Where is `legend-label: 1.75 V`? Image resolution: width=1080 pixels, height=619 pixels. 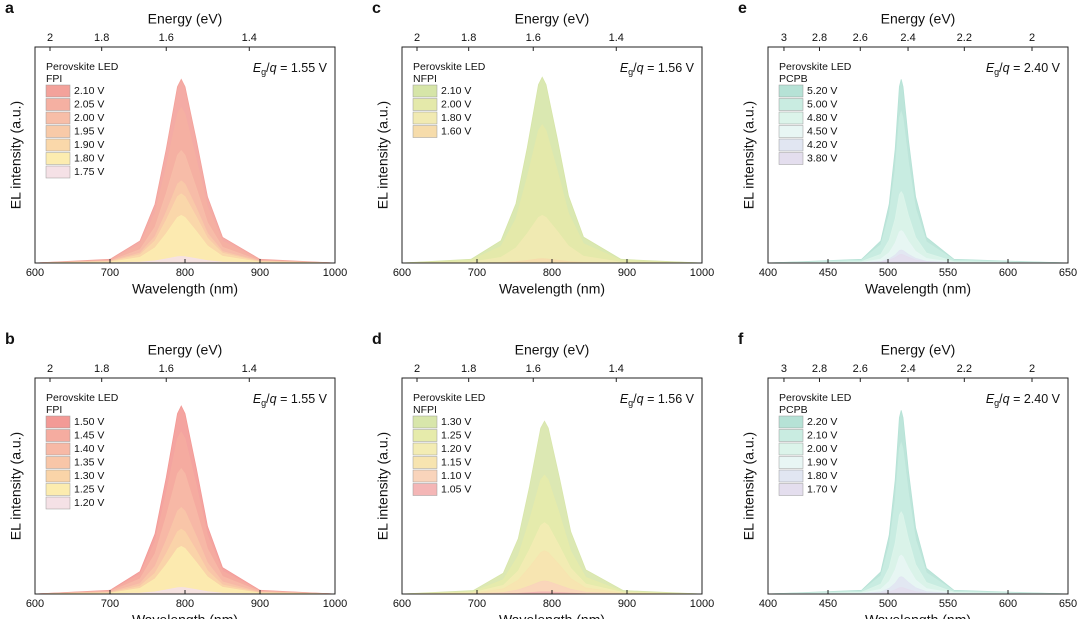
legend-label: 1.75 V is located at coordinates (89, 172).